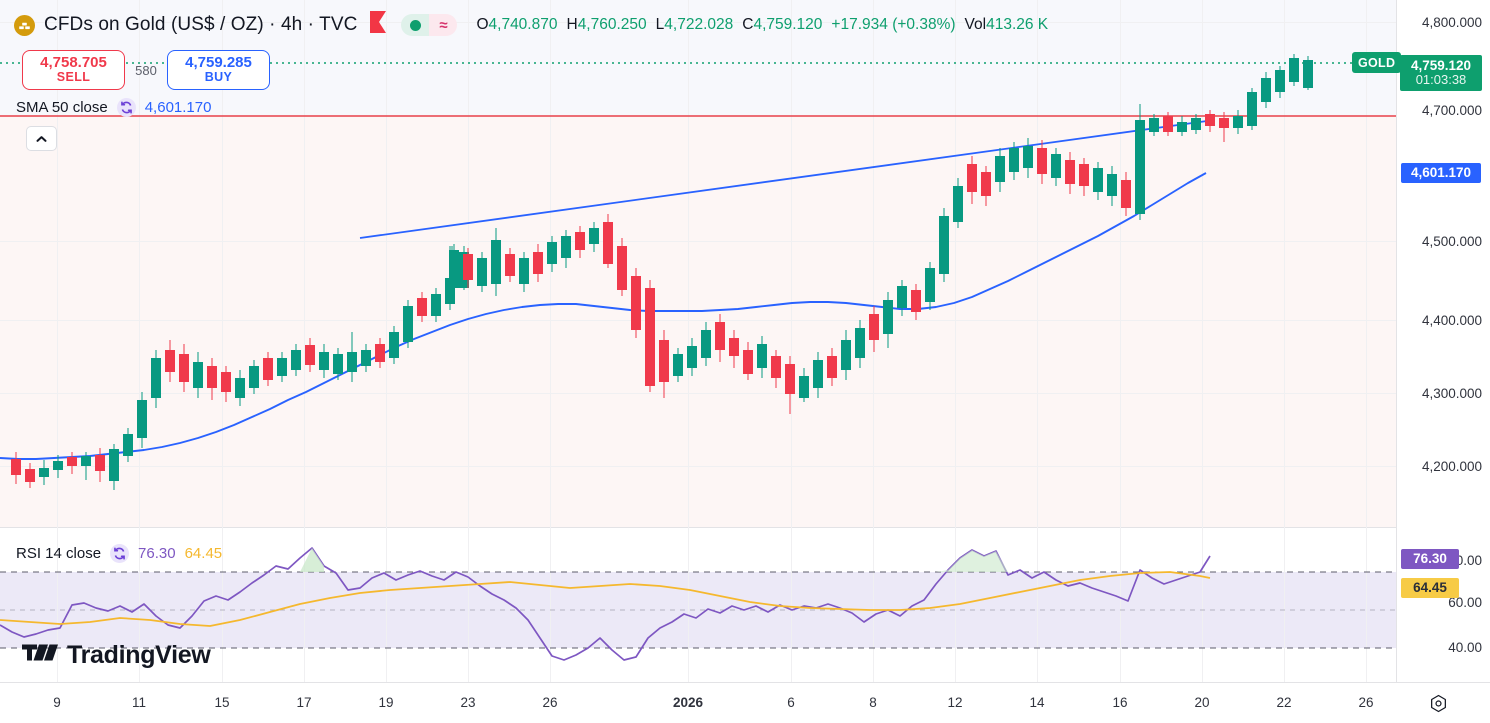 The width and height of the screenshot is (1490, 723). Describe the element at coordinates (1202, 702) in the screenshot. I see `time-tick: 20` at that location.